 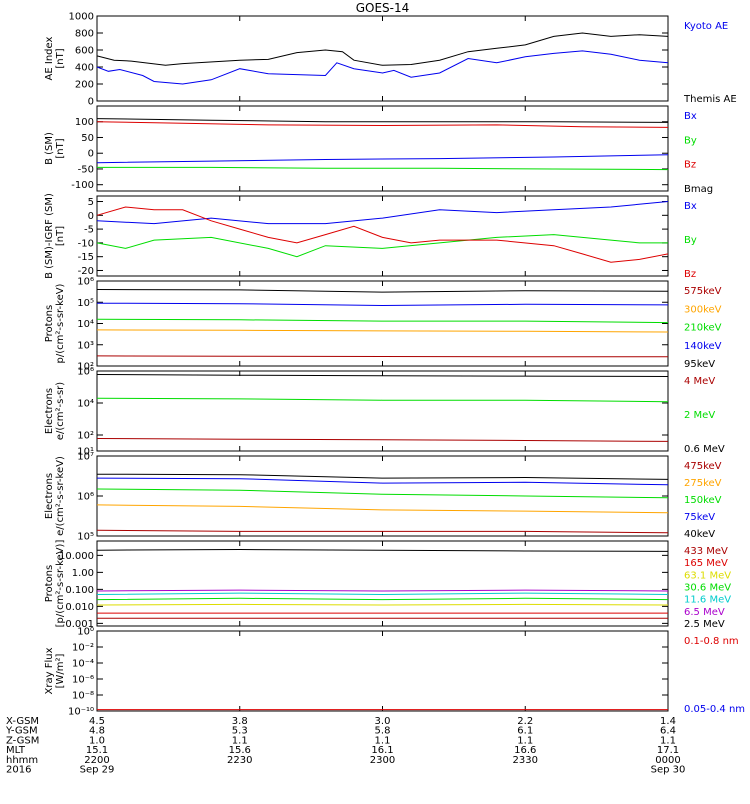 What do you see at coordinates (383, 721) in the screenshot?
I see `x-tick-label: 3.0` at bounding box center [383, 721].